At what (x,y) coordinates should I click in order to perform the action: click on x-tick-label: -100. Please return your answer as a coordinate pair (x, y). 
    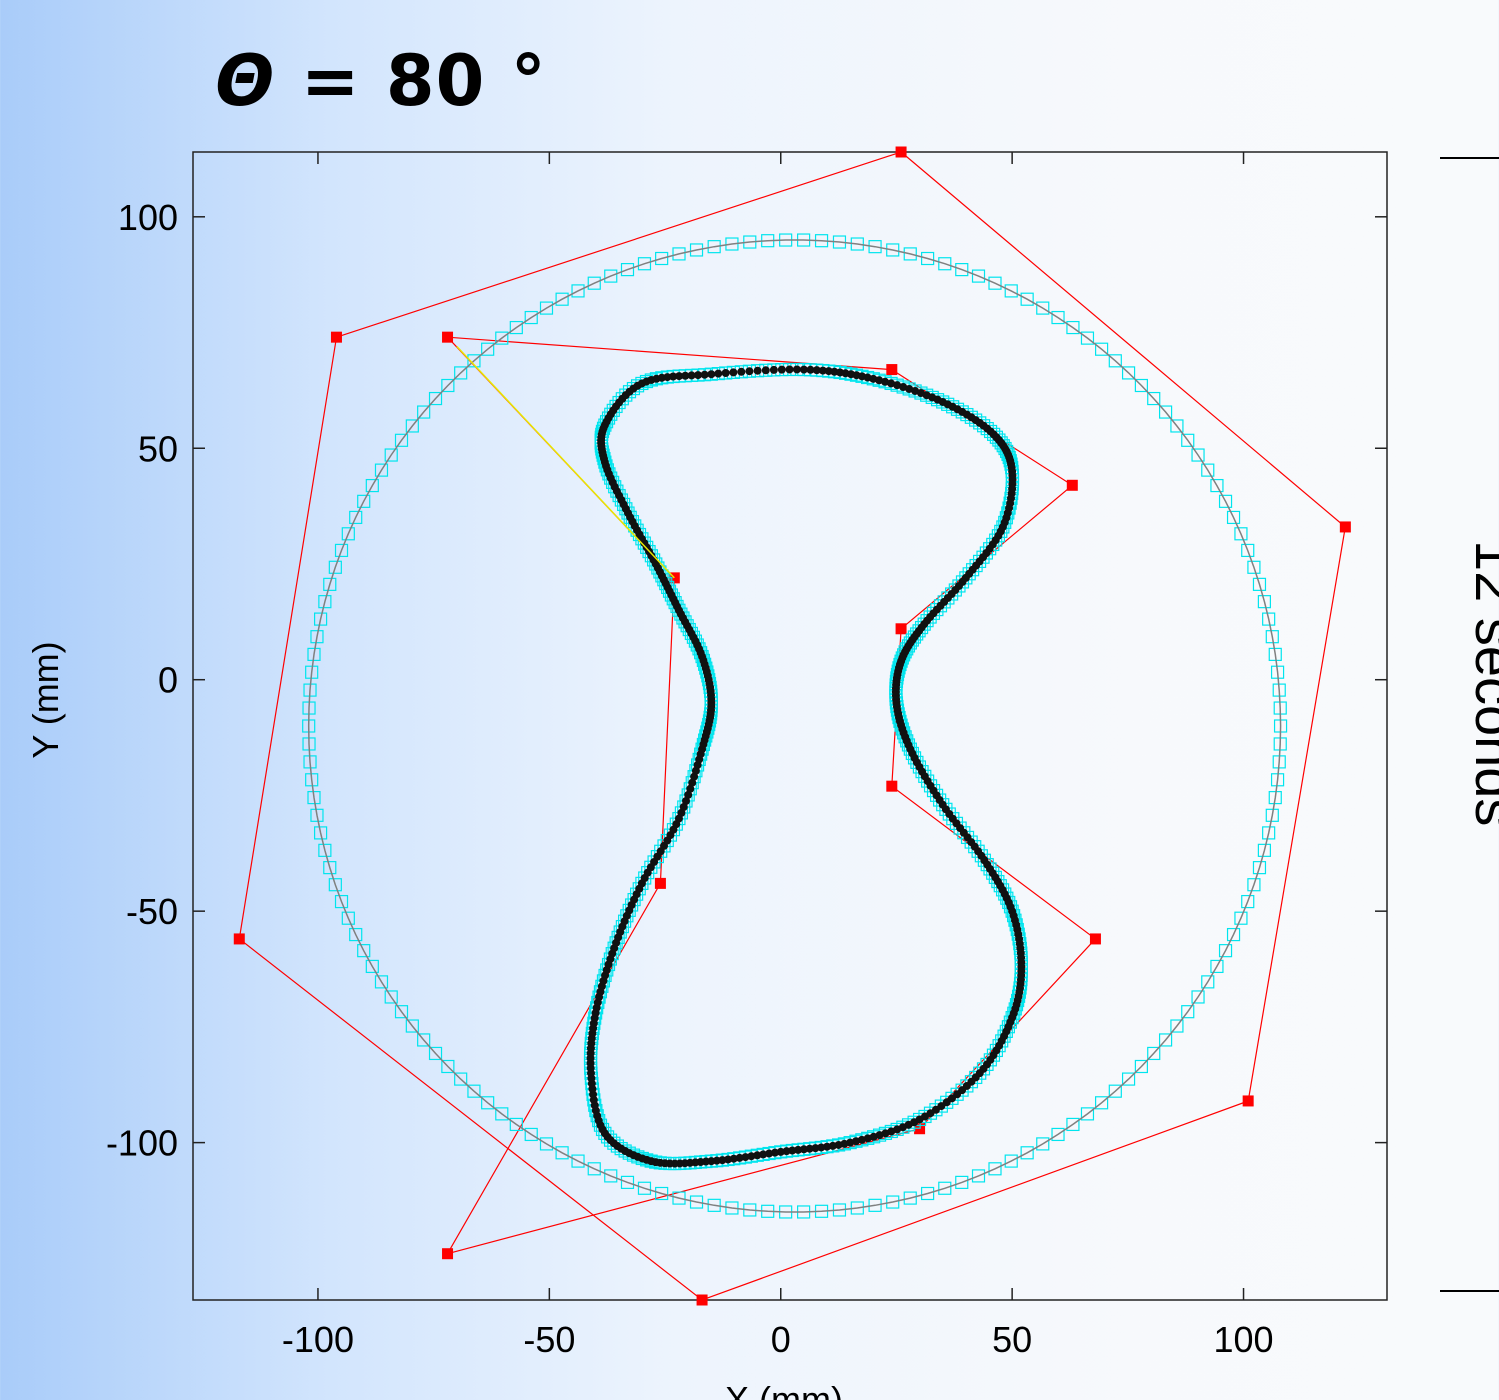
    Looking at the image, I should click on (318, 1339).